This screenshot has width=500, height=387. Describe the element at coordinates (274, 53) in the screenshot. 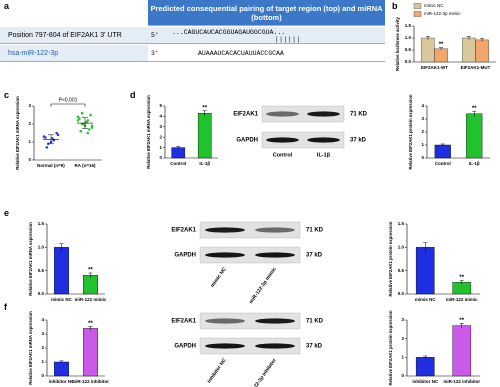

I see `mirna-sequence: AUAAAUCACACUAUUACCGCAA` at that location.